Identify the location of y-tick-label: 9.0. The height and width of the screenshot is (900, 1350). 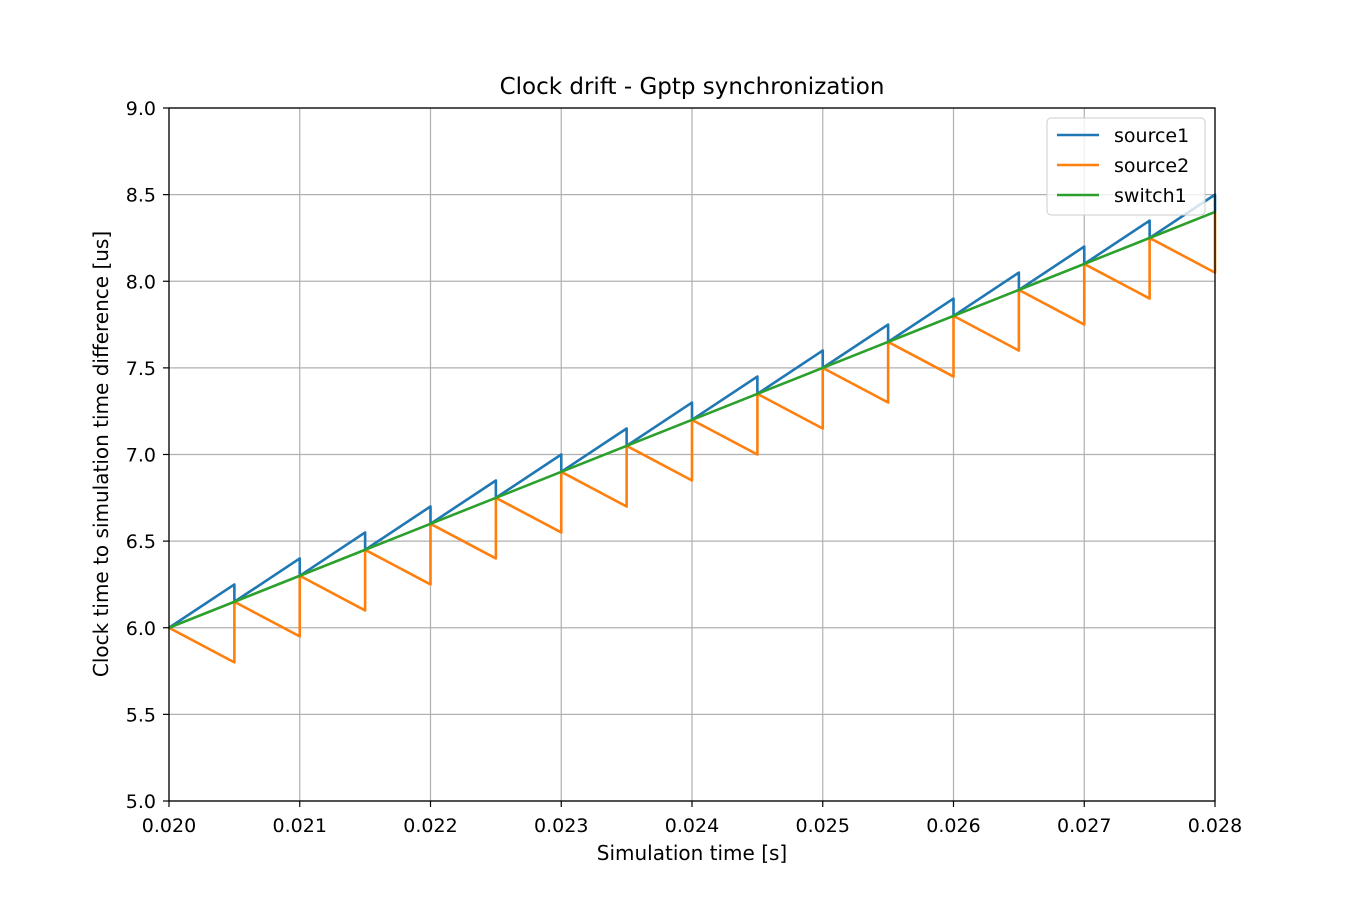
(141, 109).